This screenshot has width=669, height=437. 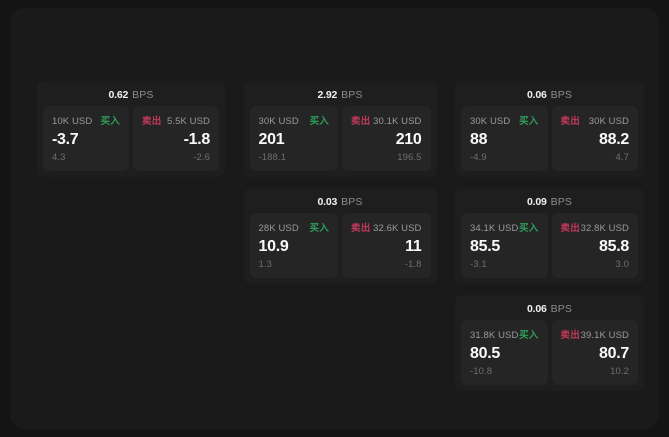 I want to click on sell-size-label: 32.8K USD, so click(x=604, y=228).